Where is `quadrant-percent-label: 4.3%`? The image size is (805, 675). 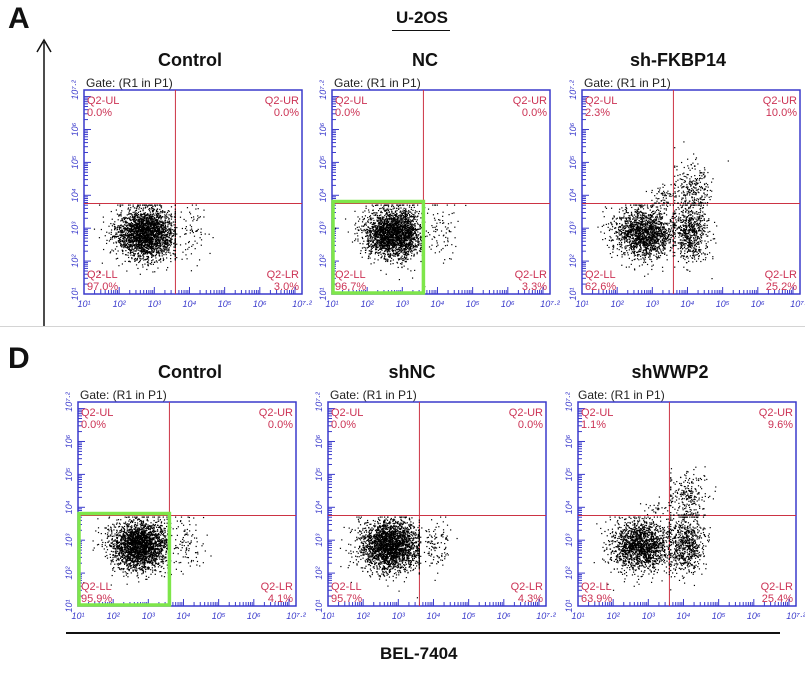
quadrant-percent-label: 4.3% is located at coordinates (530, 599).